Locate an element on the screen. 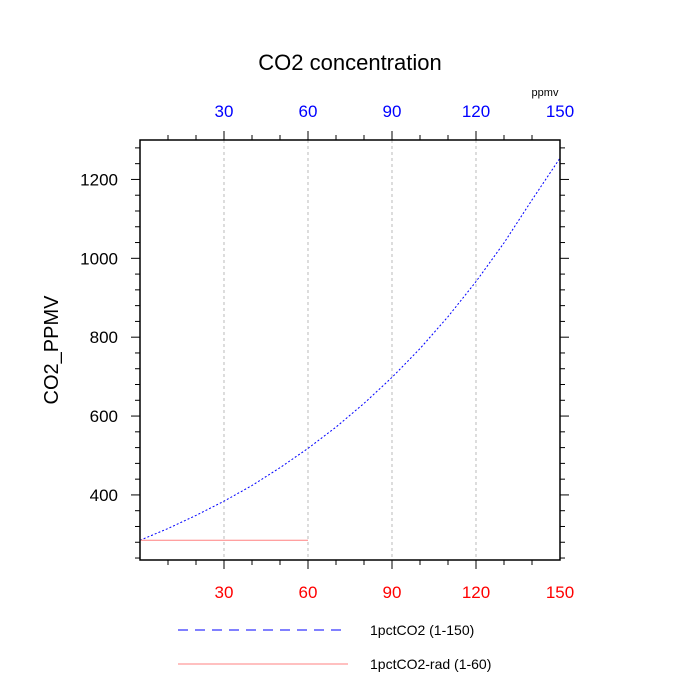  top-tick-label-30: 30 is located at coordinates (224, 111).